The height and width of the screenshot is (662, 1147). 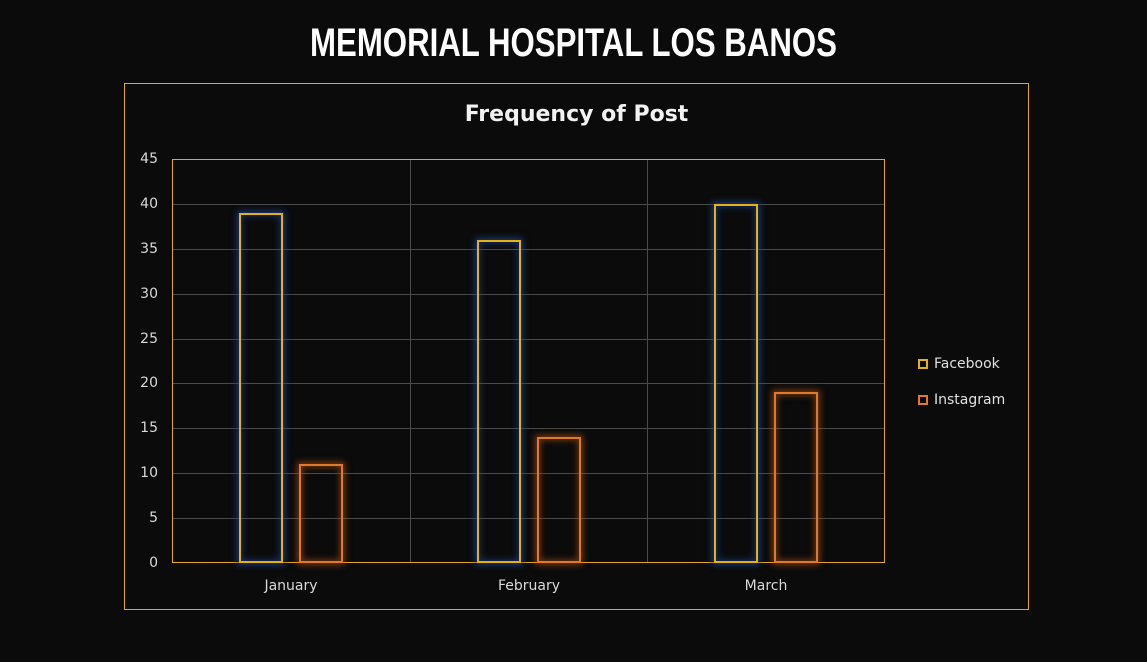 What do you see at coordinates (149, 383) in the screenshot?
I see `y-tick-label: 20` at bounding box center [149, 383].